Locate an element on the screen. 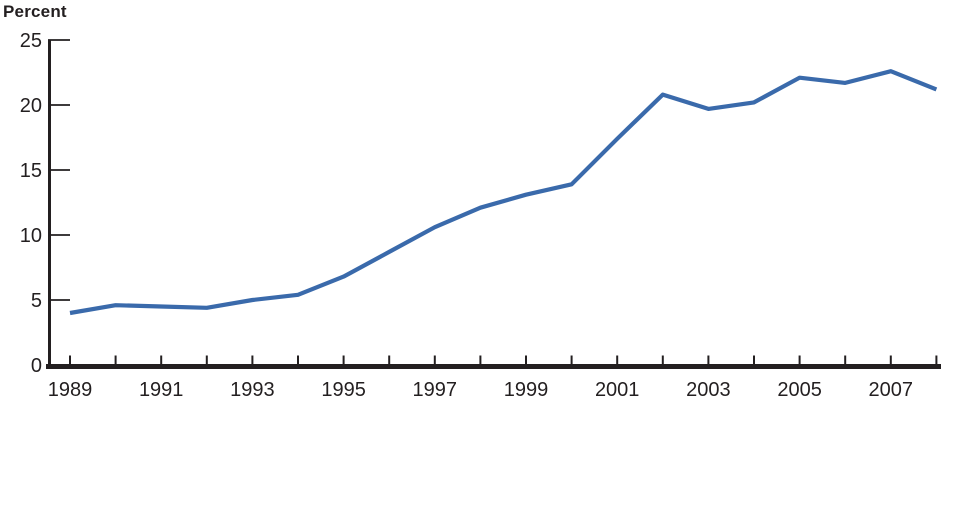  y-tick-label: 25 is located at coordinates (31, 41).